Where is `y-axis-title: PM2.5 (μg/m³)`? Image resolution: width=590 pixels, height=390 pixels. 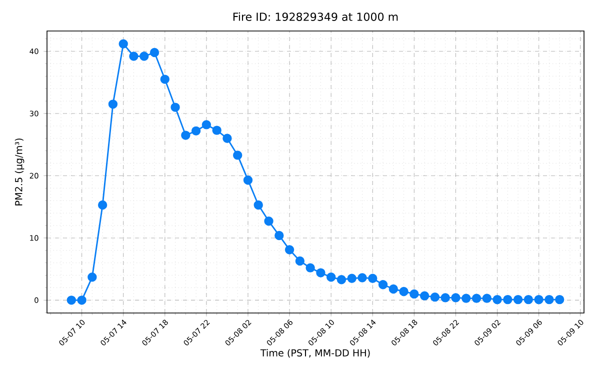
y-axis-title: PM2.5 (μg/m³) is located at coordinates (19, 172).